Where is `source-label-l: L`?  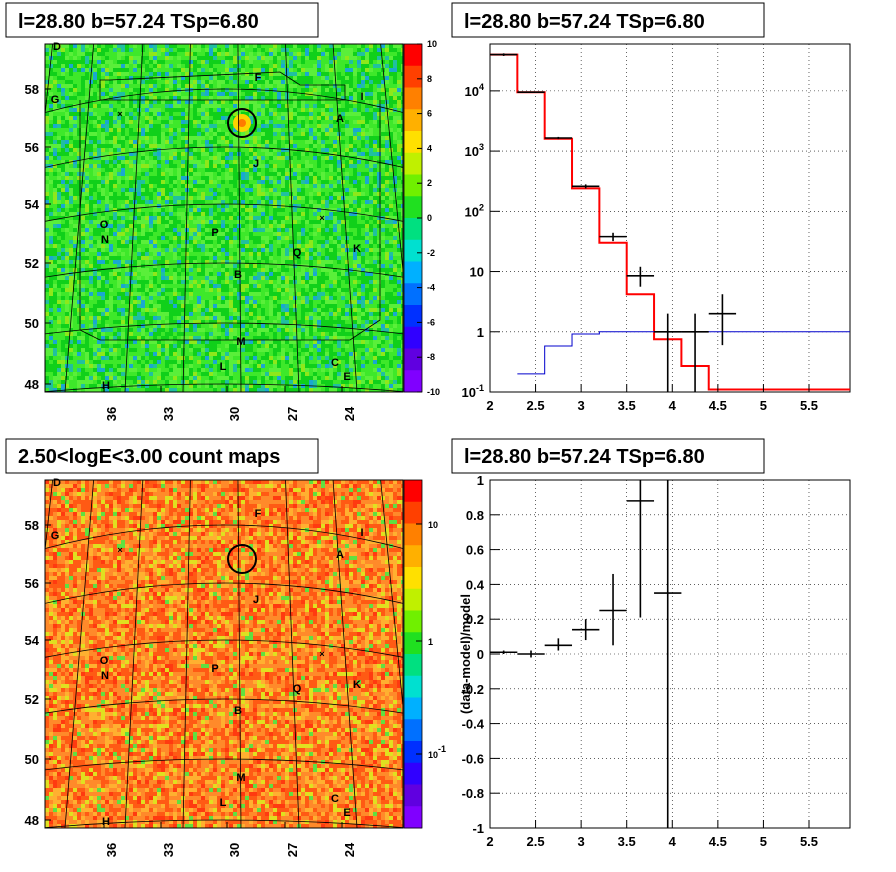 source-label-l: L is located at coordinates (223, 367).